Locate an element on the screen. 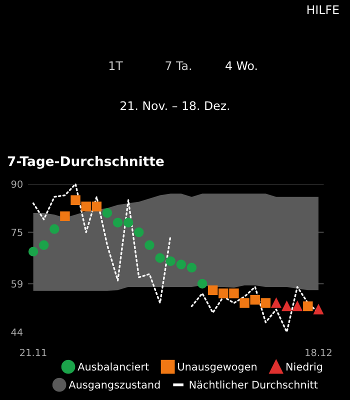 This screenshot has width=350, height=400. text: 7 Ta. is located at coordinates (178, 65).